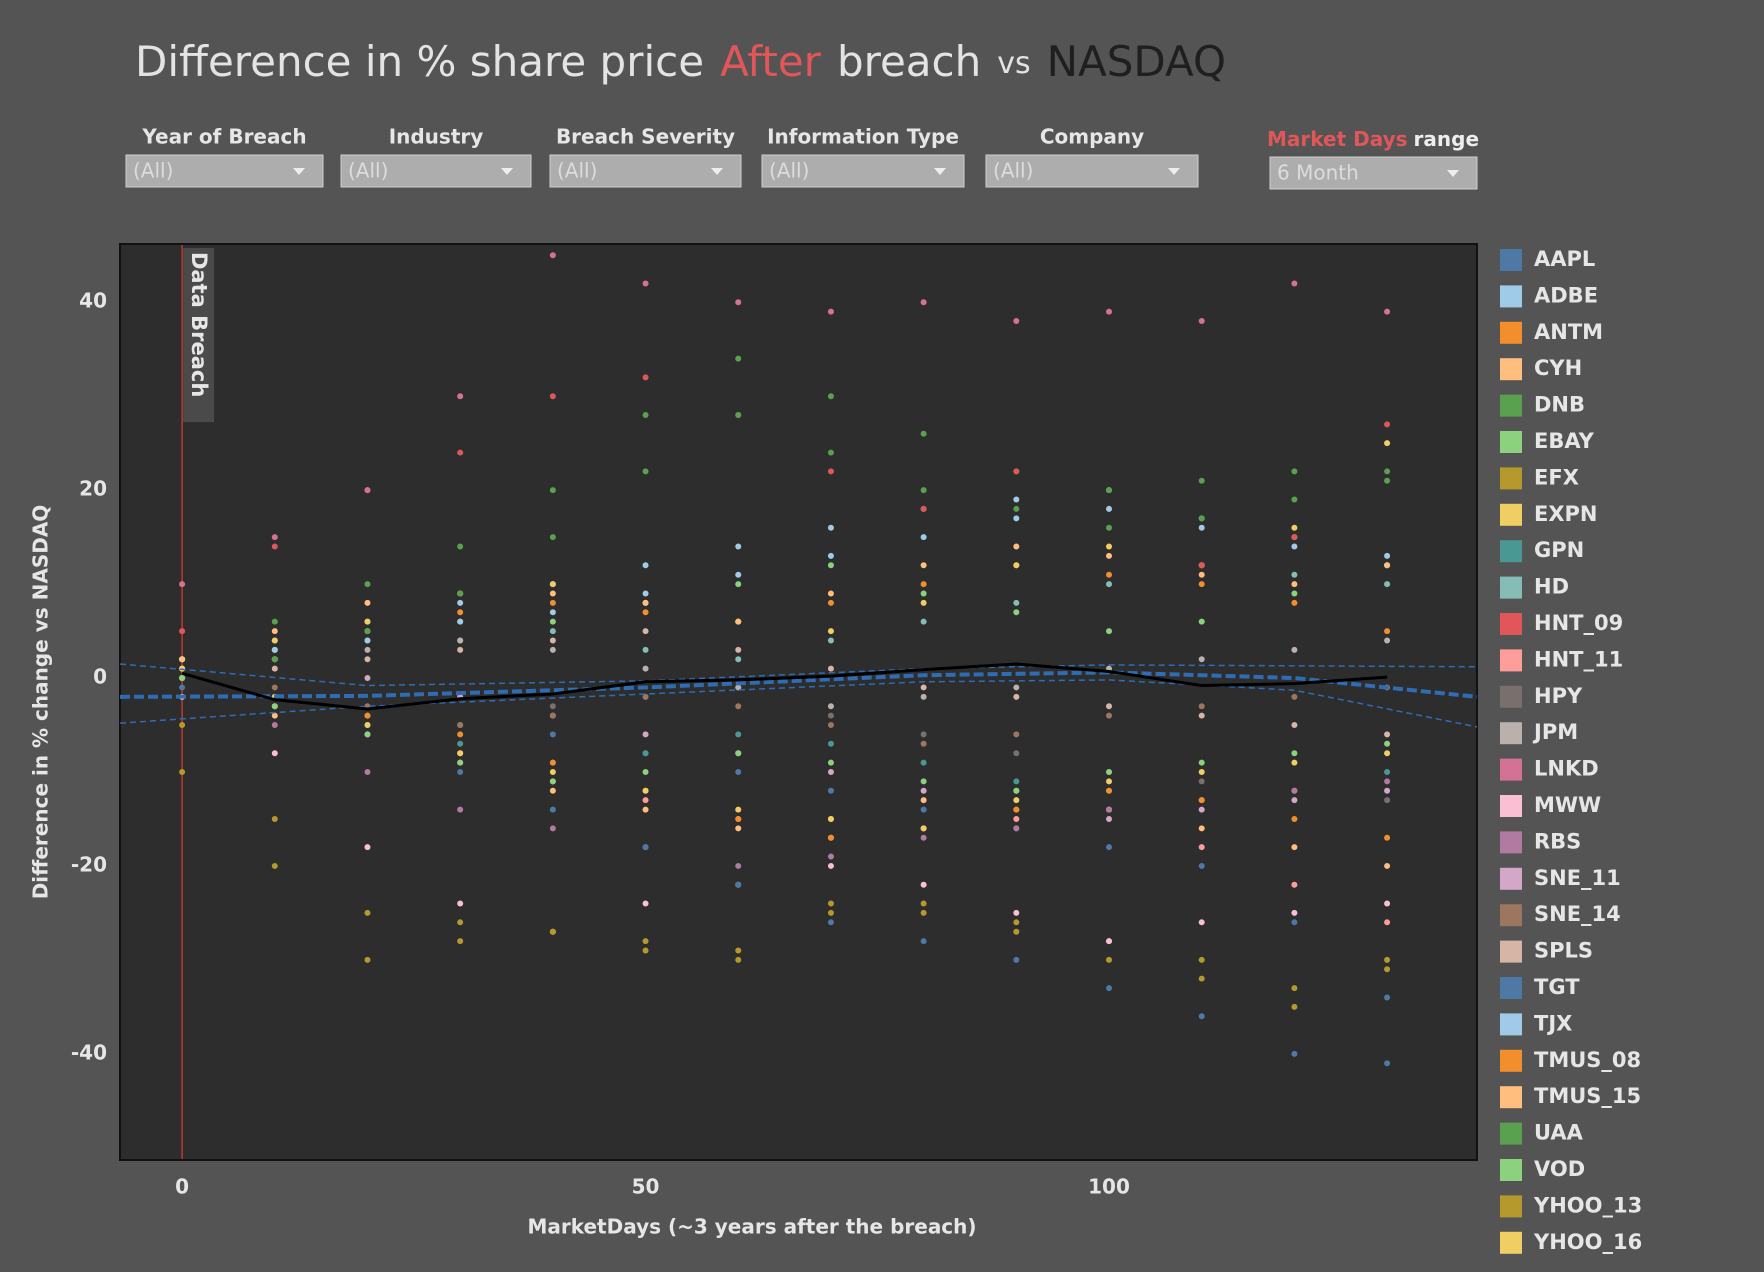  Describe the element at coordinates (1373, 173) in the screenshot. I see `range-dropdown` at that location.